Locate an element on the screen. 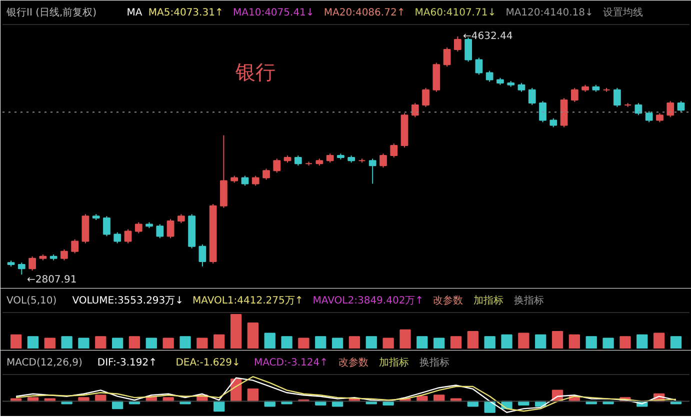 The width and height of the screenshot is (691, 419). chart-title: 银行II (日线,前复权) is located at coordinates (51, 12).